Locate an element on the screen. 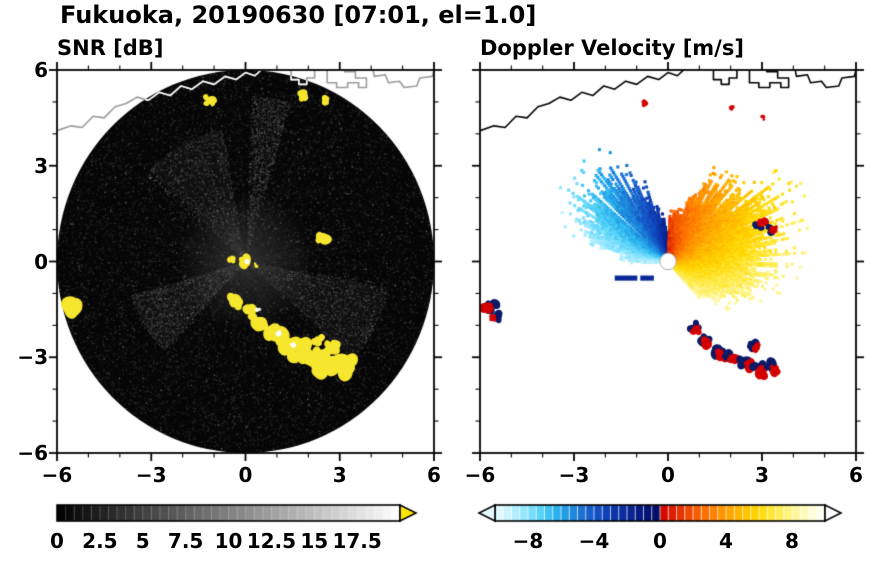  x-tick-label-snr: 6 is located at coordinates (434, 475).